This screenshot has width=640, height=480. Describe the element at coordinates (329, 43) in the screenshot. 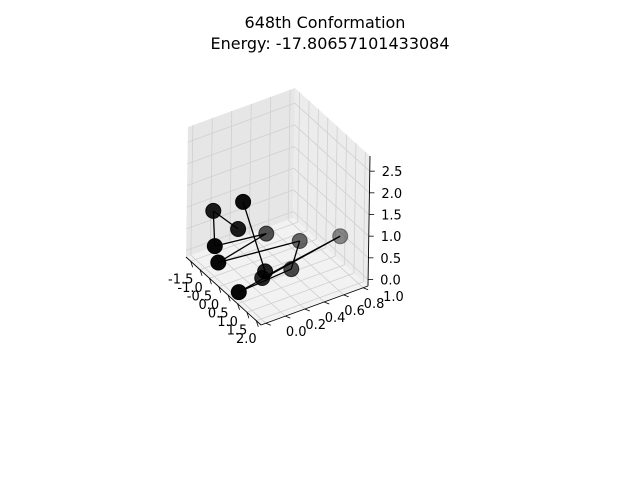

I see `chart-title-line-2: Energy: -17.80657101433084` at that location.